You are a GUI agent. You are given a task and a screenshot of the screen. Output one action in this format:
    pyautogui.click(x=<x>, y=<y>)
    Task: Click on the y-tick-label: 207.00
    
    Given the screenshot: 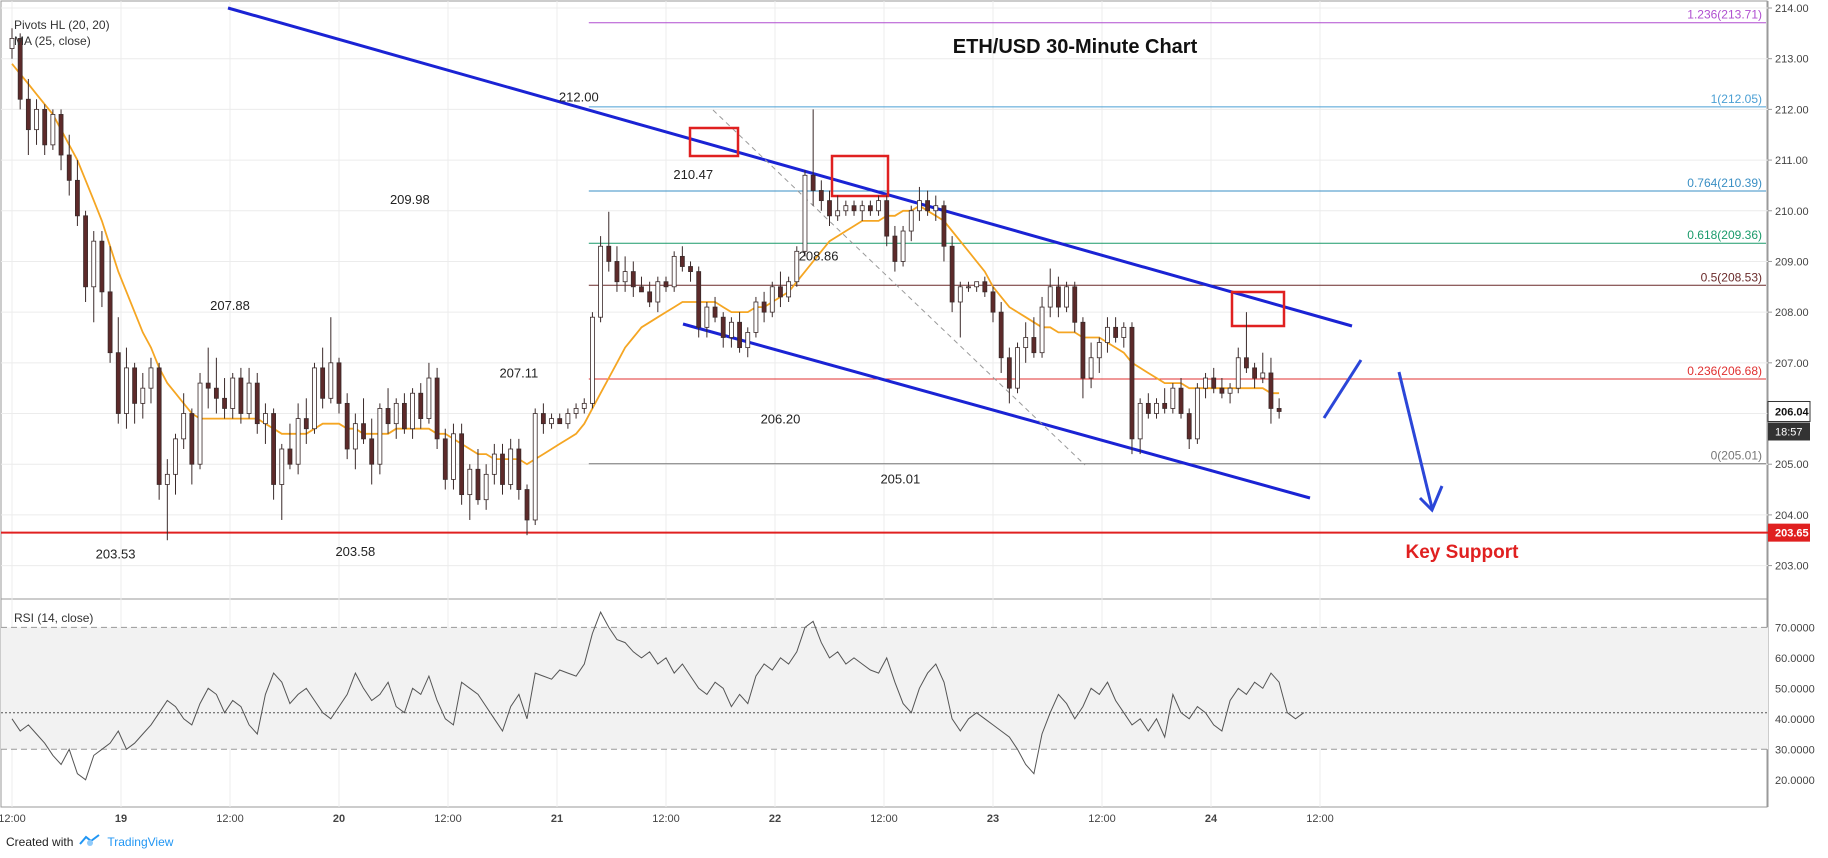 What is the action you would take?
    pyautogui.click(x=1792, y=364)
    